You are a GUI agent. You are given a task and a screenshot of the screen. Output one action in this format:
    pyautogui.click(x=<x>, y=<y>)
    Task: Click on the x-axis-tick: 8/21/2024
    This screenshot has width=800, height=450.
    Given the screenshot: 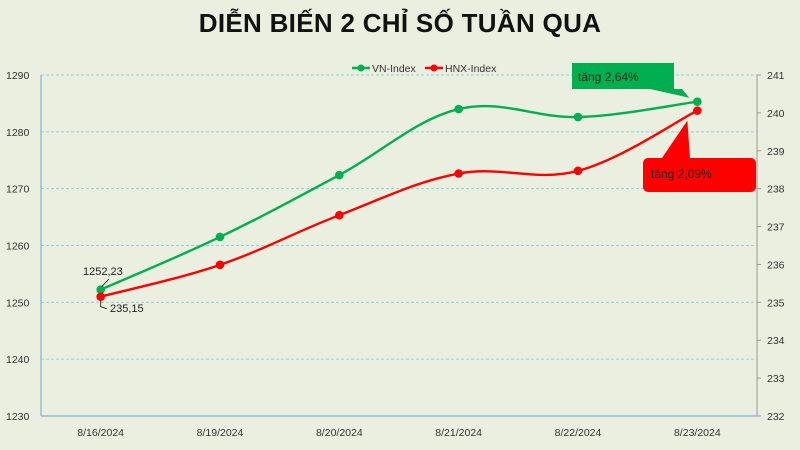 What is the action you would take?
    pyautogui.click(x=458, y=433)
    